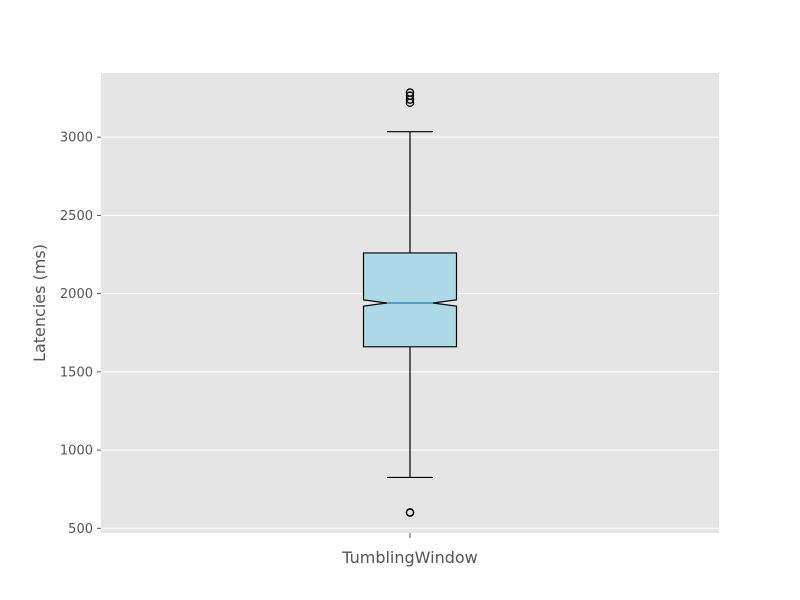  Describe the element at coordinates (80, 529) in the screenshot. I see `y-tick-label: 500` at that location.